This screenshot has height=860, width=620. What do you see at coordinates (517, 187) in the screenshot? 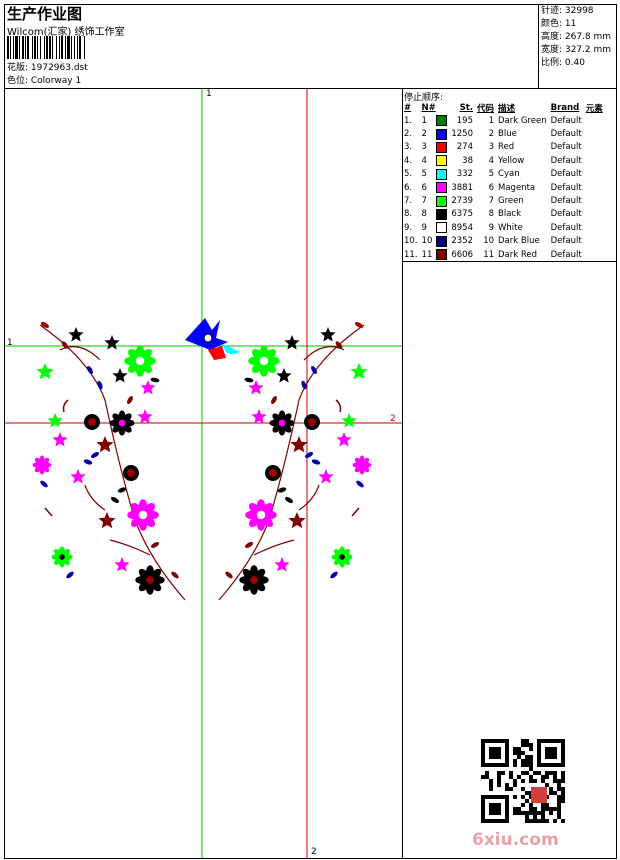
I see `row-description: Magenta` at bounding box center [517, 187].